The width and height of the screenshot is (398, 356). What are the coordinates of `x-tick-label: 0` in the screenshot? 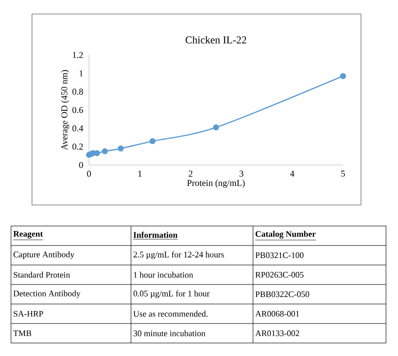 It's located at (89, 173).